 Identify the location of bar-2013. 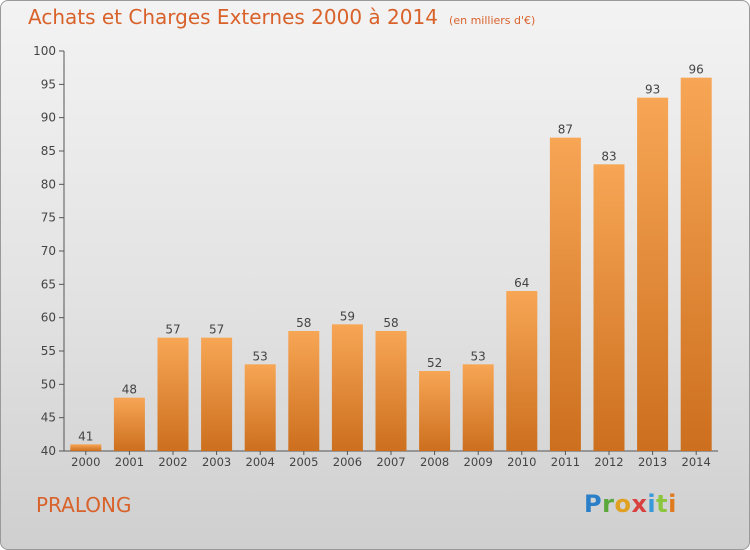
(653, 274).